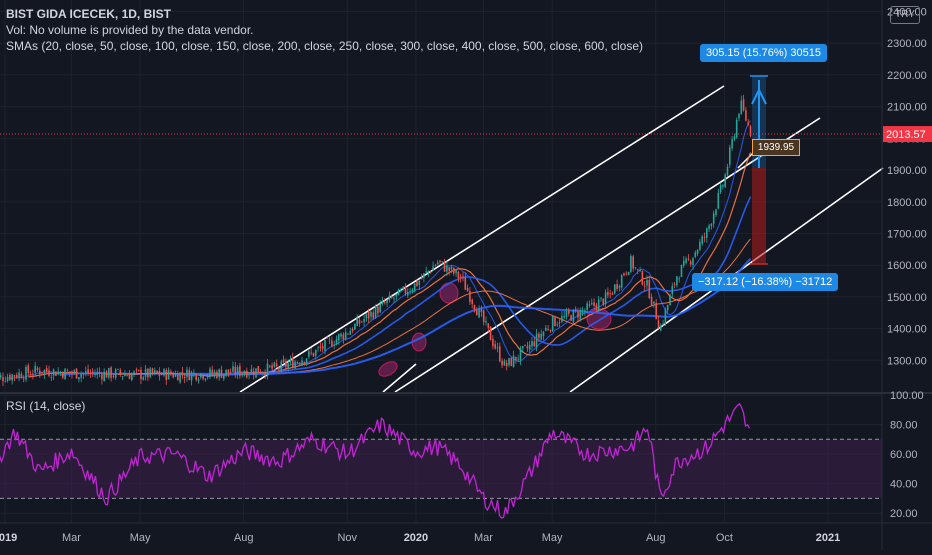 The width and height of the screenshot is (932, 555). I want to click on rsi-tick-label: 100.00, so click(907, 396).